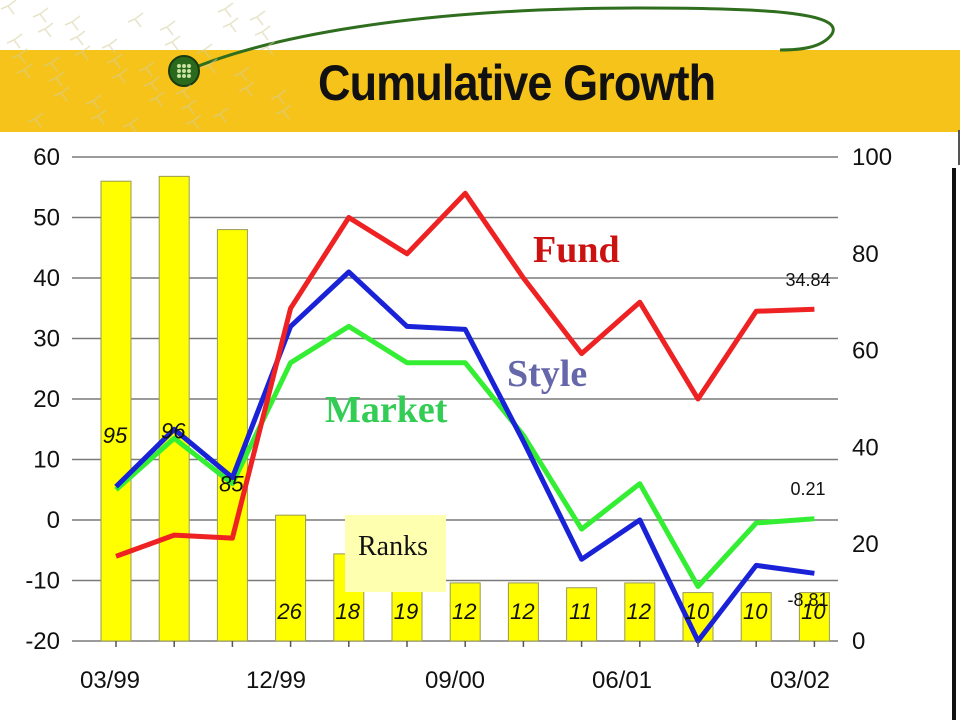 This screenshot has width=960, height=720. Describe the element at coordinates (807, 280) in the screenshot. I see `fund-end-label: 34.84` at that location.